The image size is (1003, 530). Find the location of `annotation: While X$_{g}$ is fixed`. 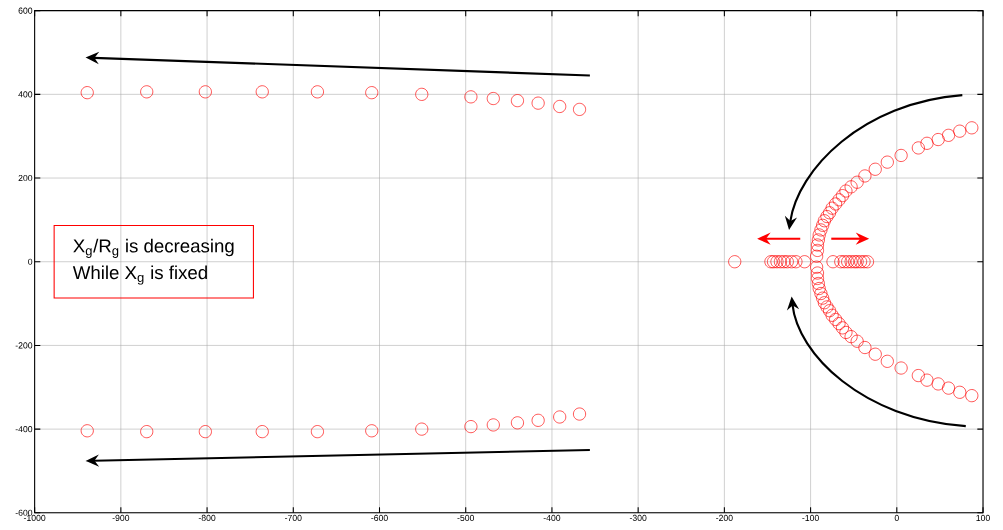

annotation: While X$_{g}$ is fixed is located at coordinates (139, 275).